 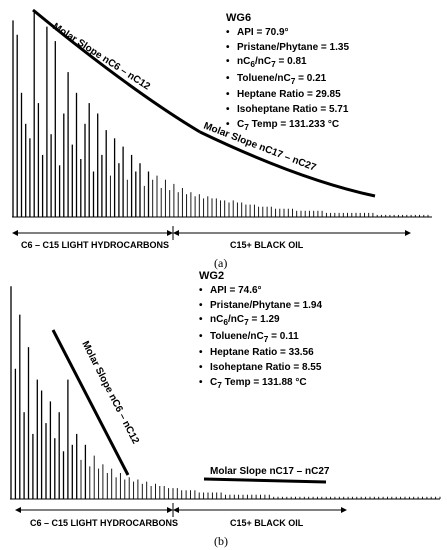 I want to click on param-toluene-nc7-a: Toluene/nC7 = 0.21, so click(x=287, y=80).